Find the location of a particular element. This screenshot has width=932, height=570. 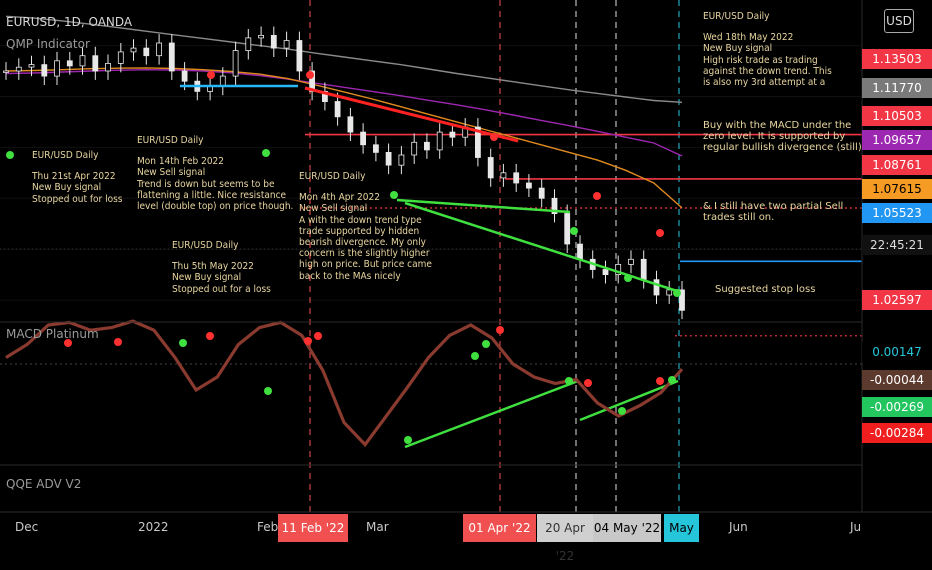

qqe-indicator-title: QQE ADV V2 is located at coordinates (44, 484).